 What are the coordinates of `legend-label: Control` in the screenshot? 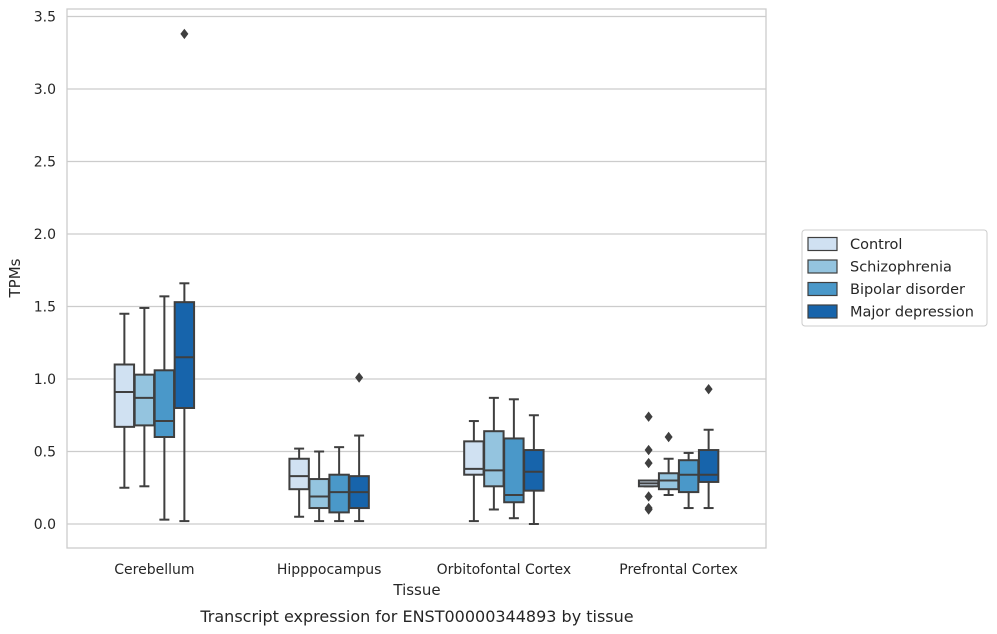 It's located at (876, 245).